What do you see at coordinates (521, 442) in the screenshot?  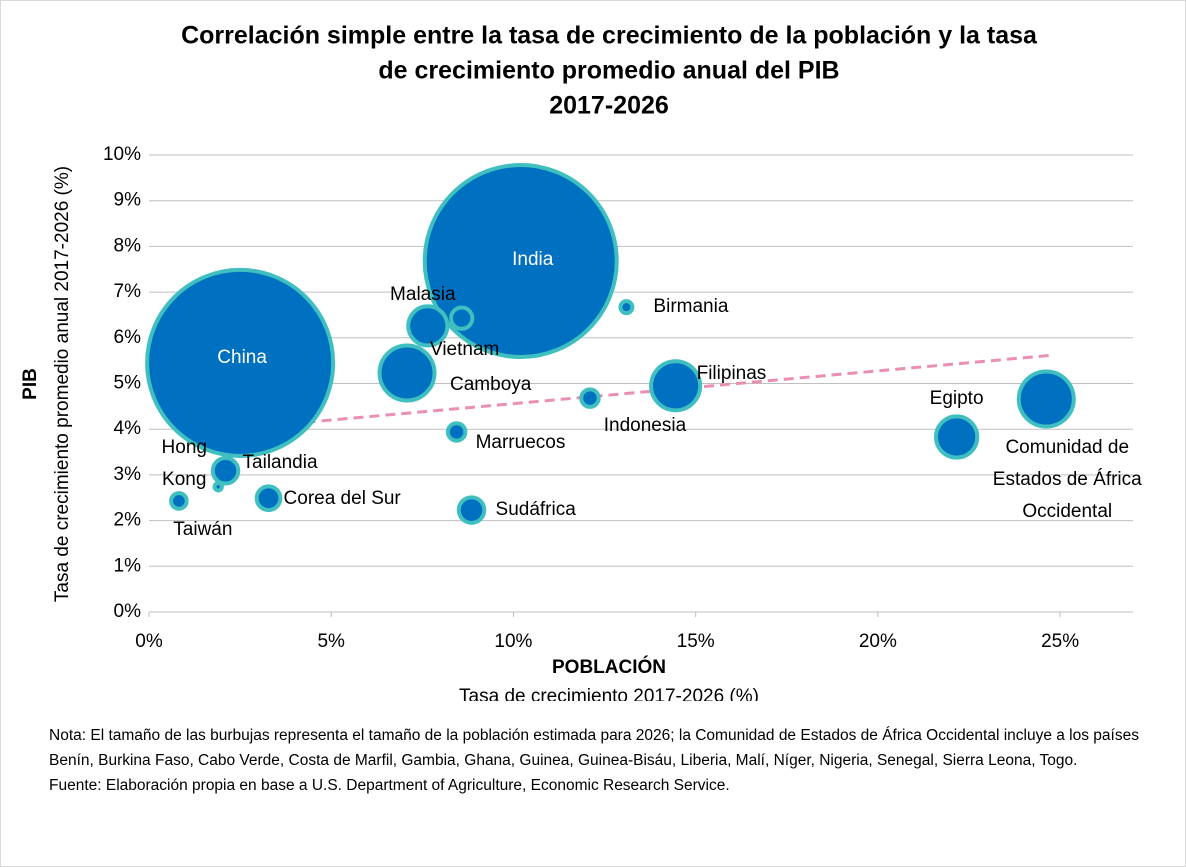 I see `bubble-label: Marruecos` at bounding box center [521, 442].